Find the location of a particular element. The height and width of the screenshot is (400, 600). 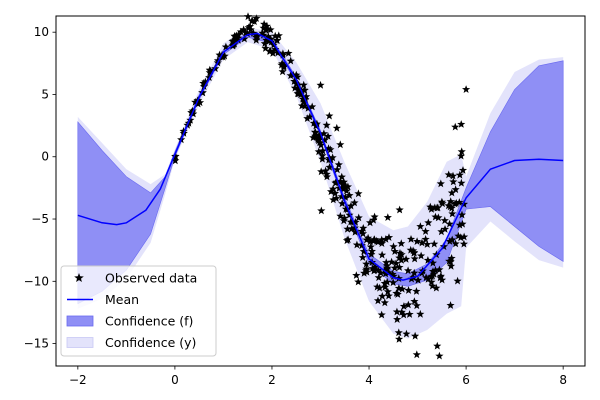

legend-marker-confidence-f is located at coordinates (80, 321).